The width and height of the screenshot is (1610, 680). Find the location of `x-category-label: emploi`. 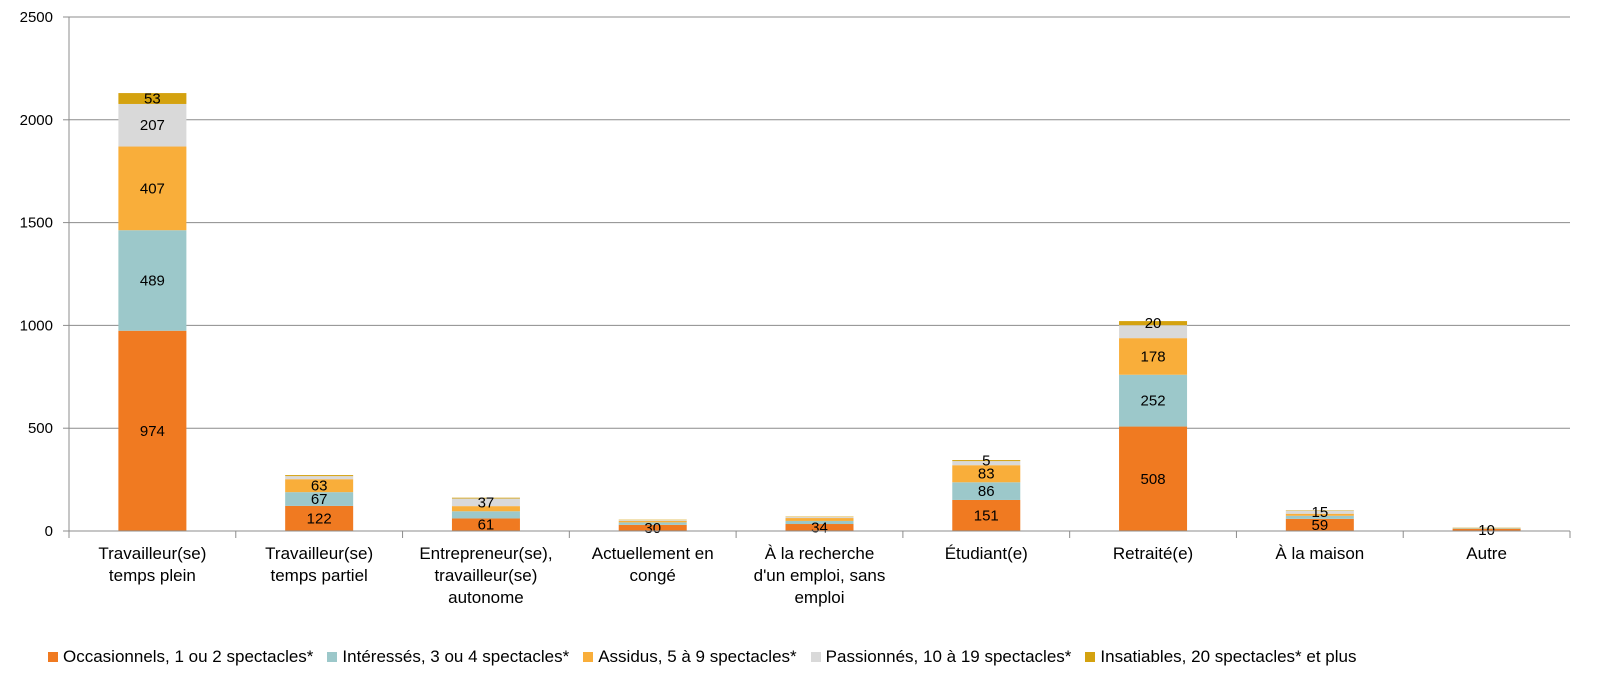

x-category-label: emploi is located at coordinates (819, 597).